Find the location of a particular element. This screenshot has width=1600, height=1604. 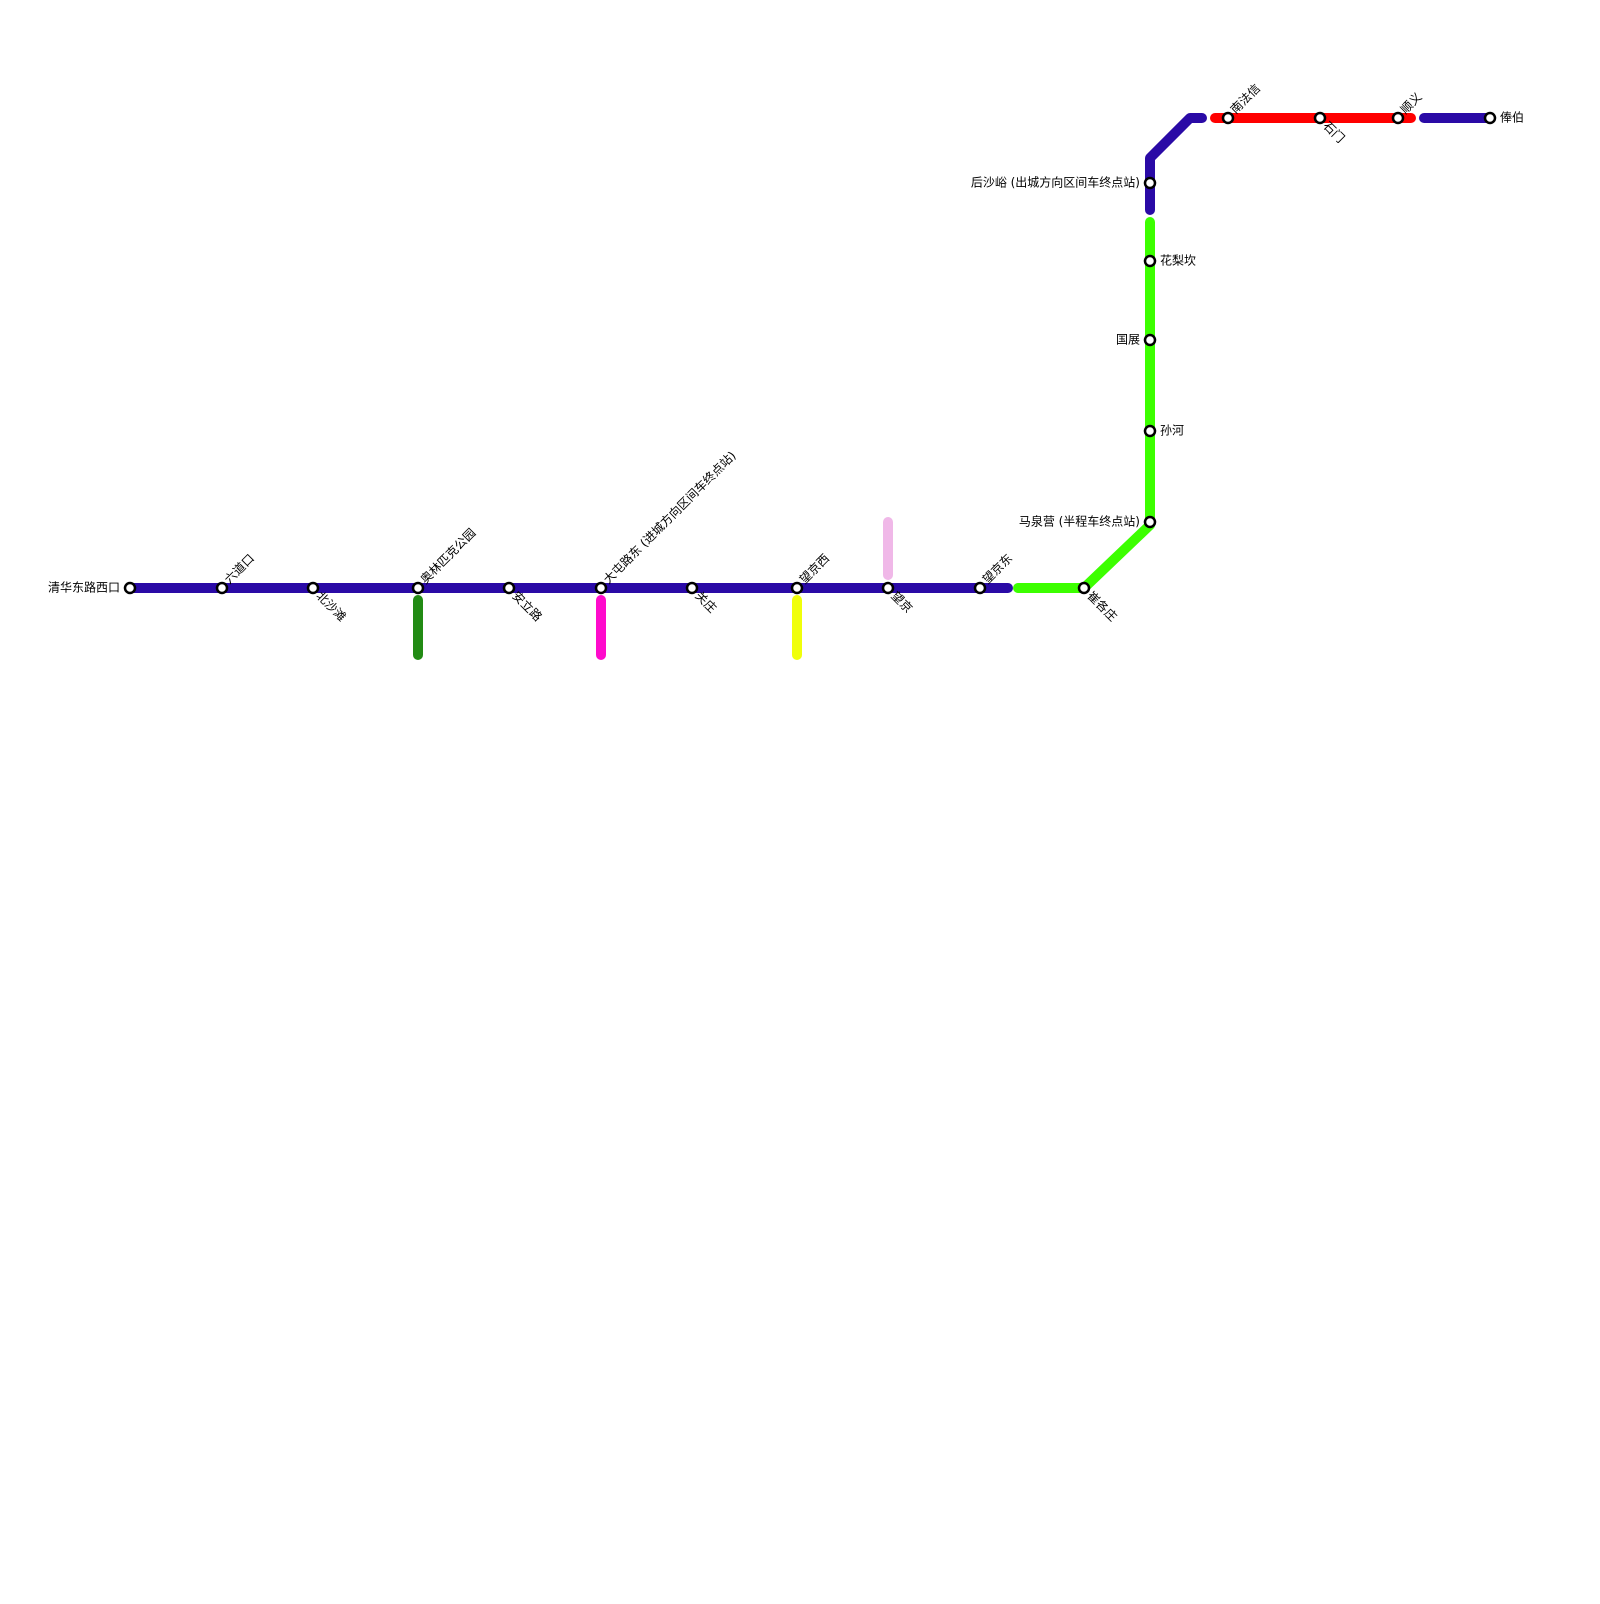

station-label: 崔各庄 is located at coordinates (1102, 606).